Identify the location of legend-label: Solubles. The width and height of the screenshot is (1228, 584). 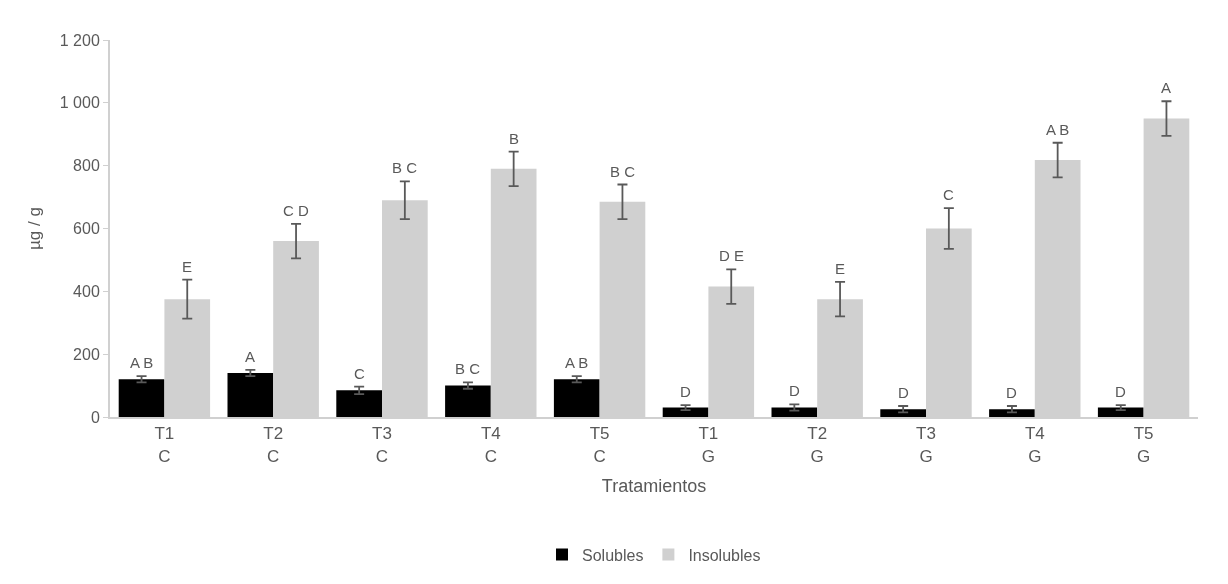
(613, 555).